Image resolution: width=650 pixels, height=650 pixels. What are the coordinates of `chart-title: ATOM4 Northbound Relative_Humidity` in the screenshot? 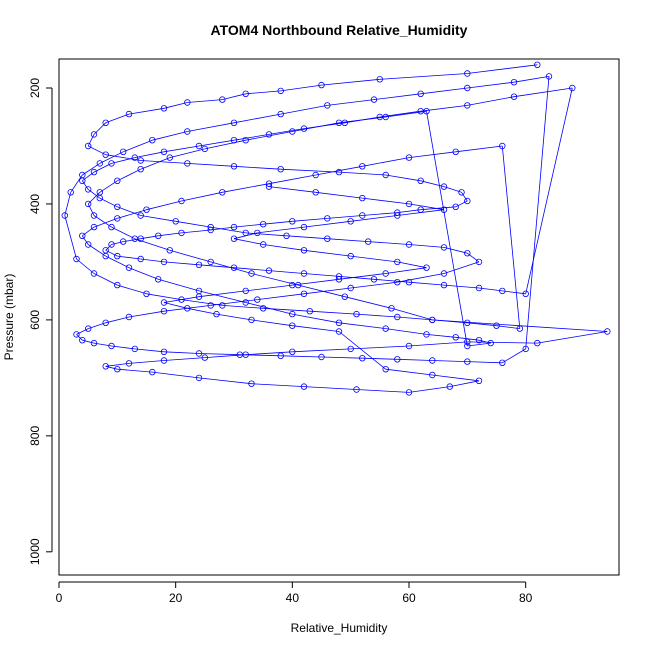 It's located at (339, 30).